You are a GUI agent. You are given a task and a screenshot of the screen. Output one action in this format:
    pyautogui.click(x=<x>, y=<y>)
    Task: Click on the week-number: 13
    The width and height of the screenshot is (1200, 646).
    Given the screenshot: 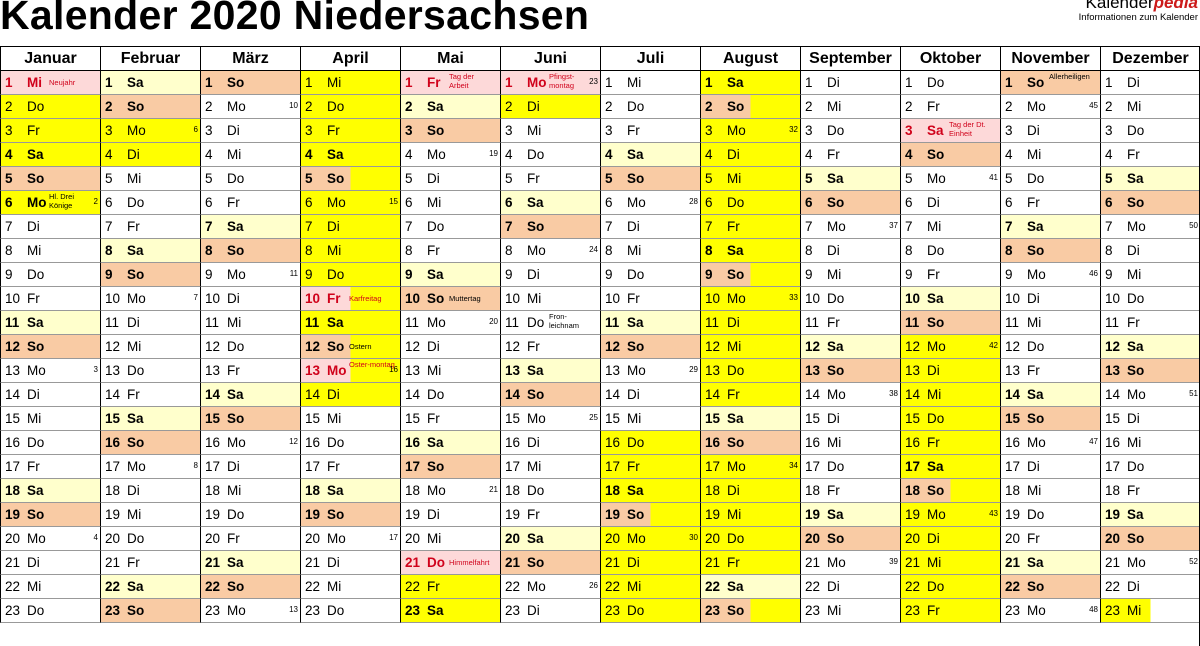 What is the action you would take?
    pyautogui.click(x=293, y=609)
    